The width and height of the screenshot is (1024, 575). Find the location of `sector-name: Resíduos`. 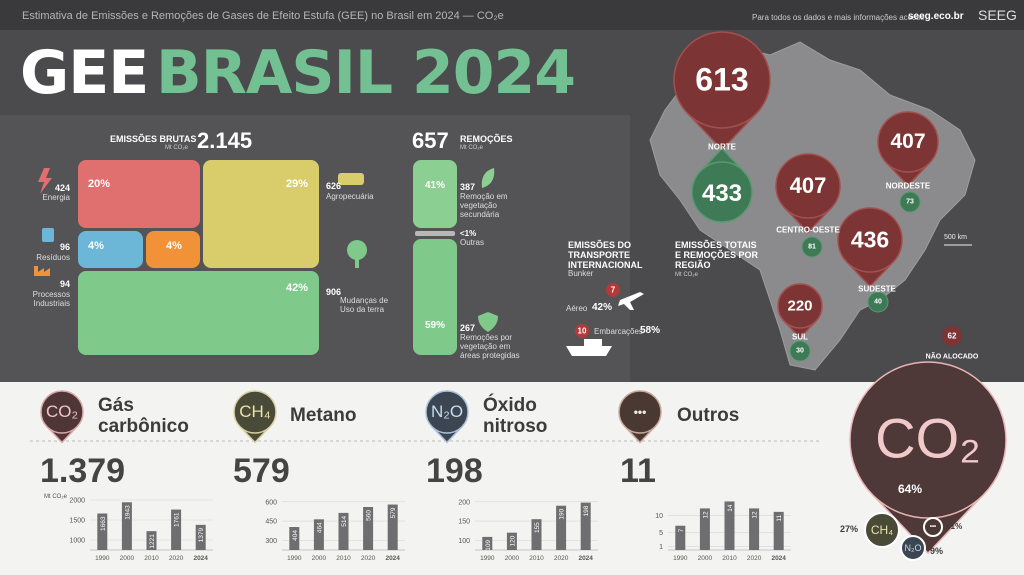

sector-name: Resíduos is located at coordinates (53, 257).